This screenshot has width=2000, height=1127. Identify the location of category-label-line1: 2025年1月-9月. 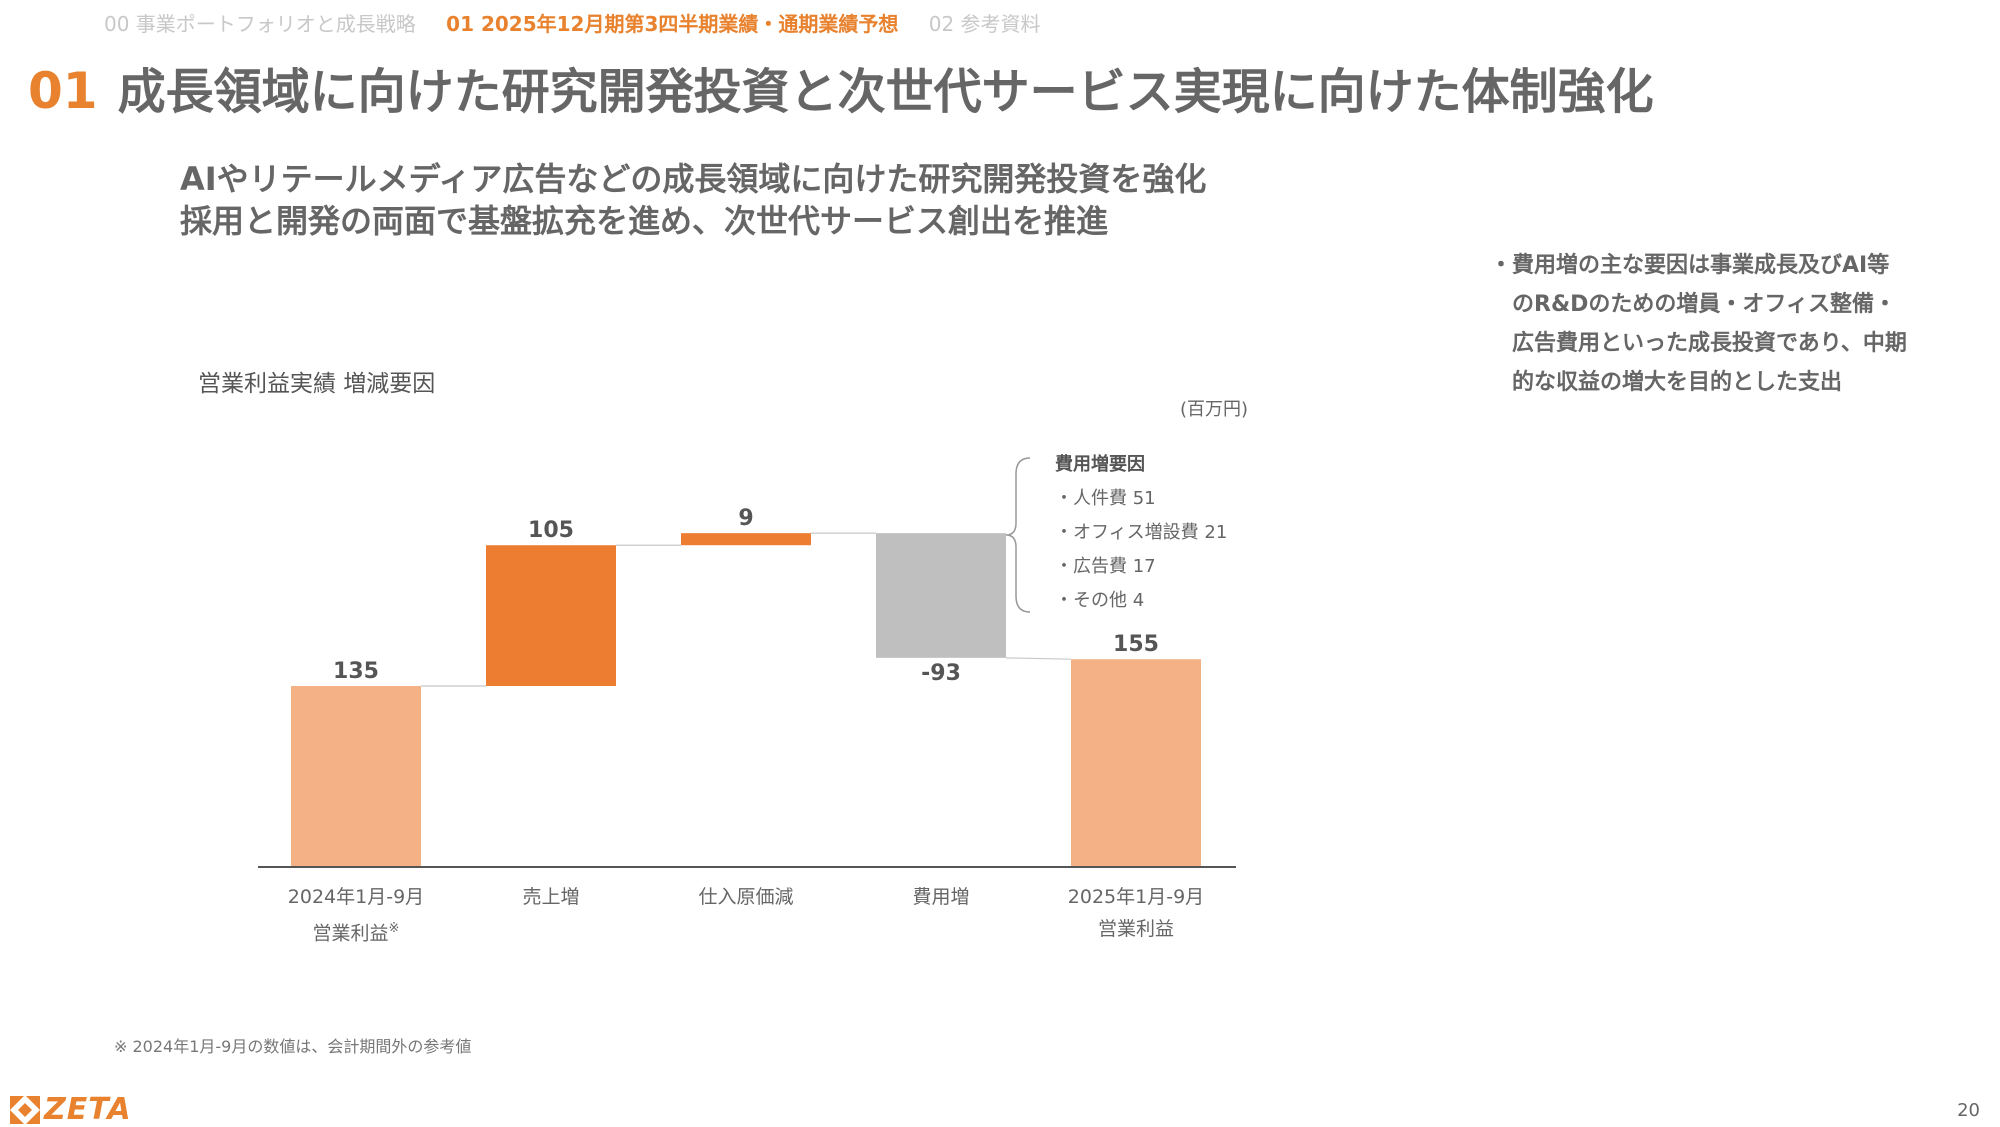
(1136, 897).